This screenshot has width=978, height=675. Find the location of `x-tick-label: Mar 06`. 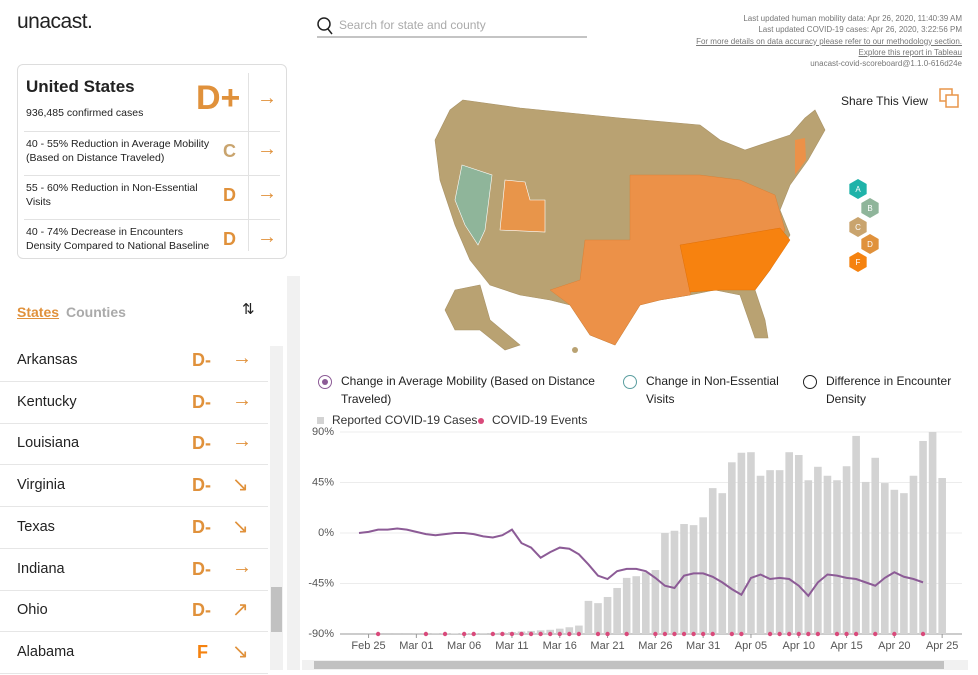

x-tick-label: Mar 06 is located at coordinates (464, 646).